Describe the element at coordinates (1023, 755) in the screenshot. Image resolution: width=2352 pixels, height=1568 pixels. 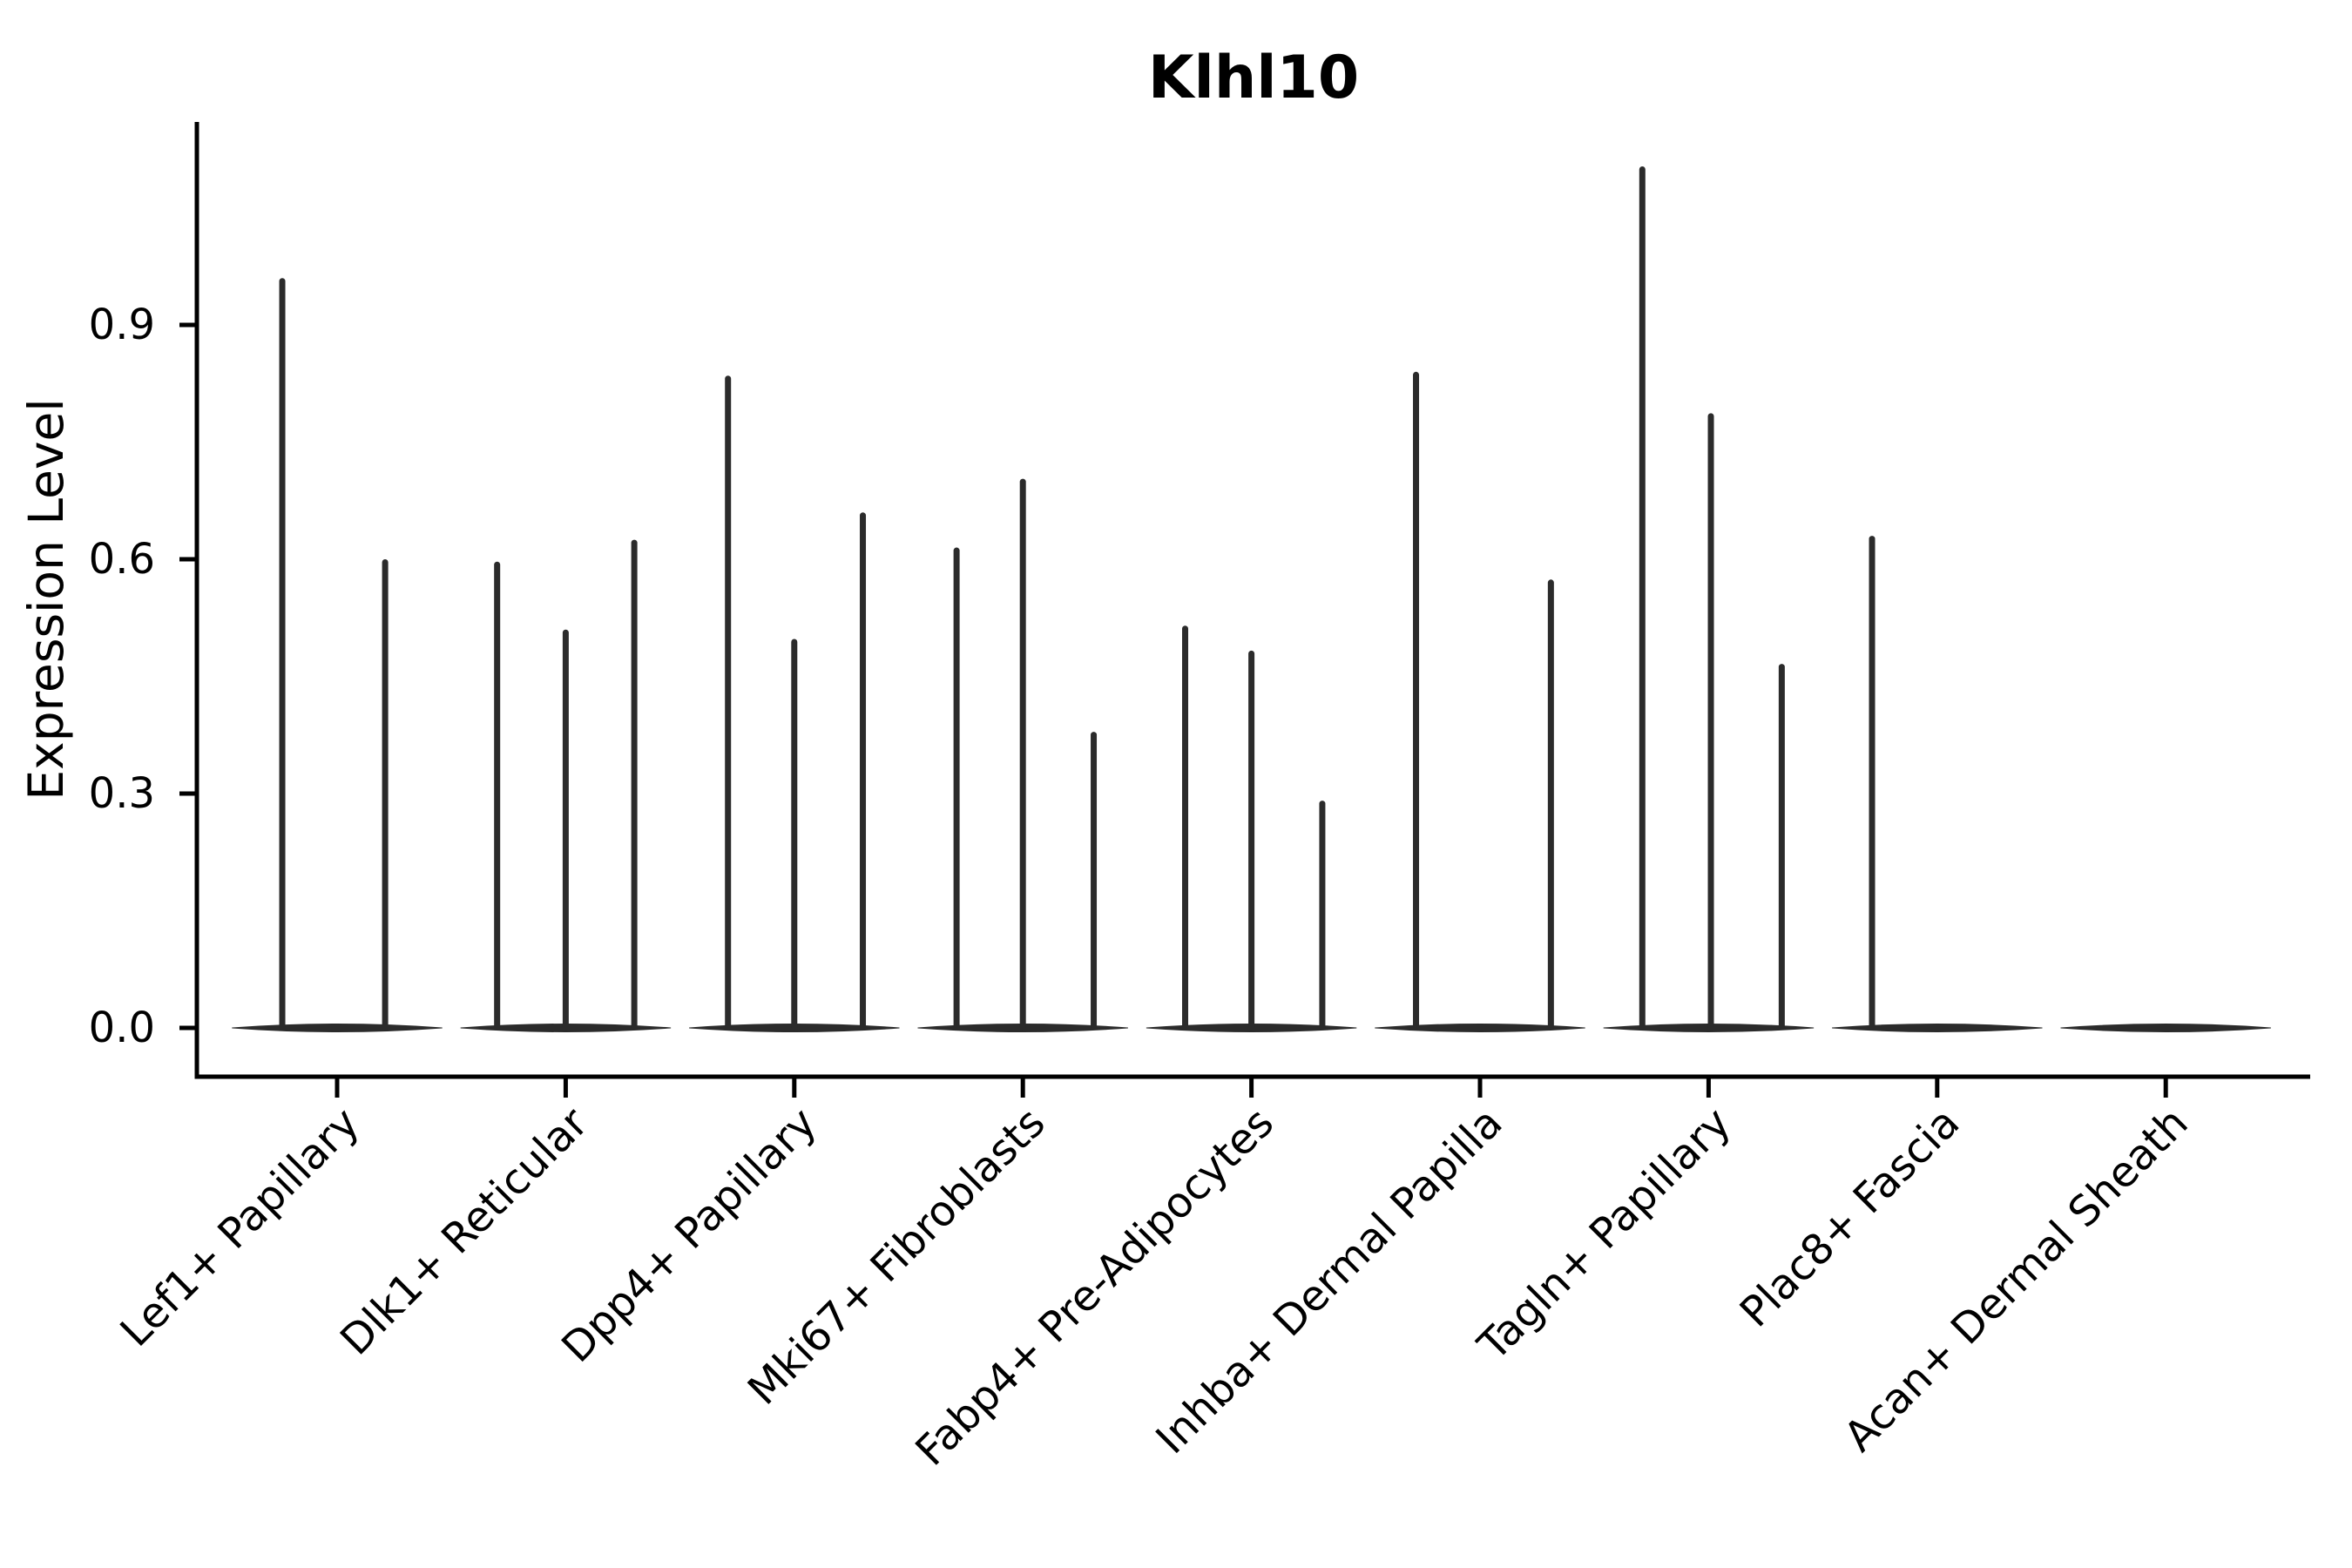
I see `violin-mki67-fibroblasts` at that location.